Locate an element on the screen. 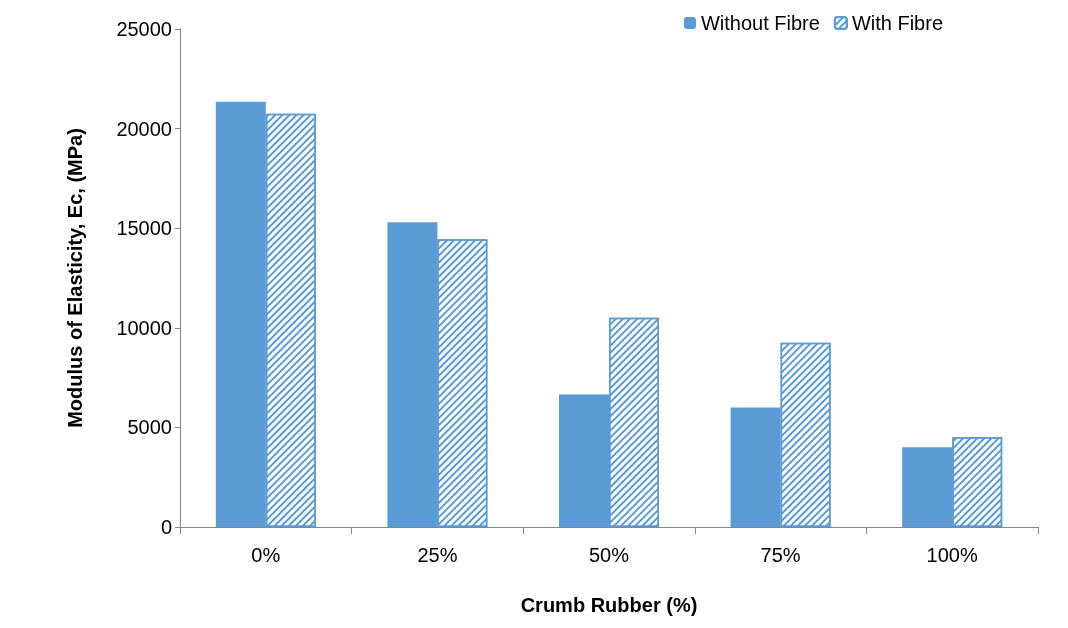  x-tick-label: 100% is located at coordinates (952, 555).